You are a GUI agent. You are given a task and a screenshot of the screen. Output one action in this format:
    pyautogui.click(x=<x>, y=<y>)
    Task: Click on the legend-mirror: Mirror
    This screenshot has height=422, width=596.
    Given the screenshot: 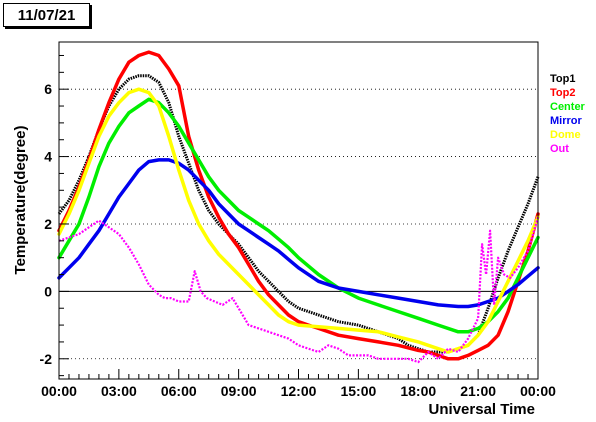 What is the action you would take?
    pyautogui.click(x=566, y=121)
    